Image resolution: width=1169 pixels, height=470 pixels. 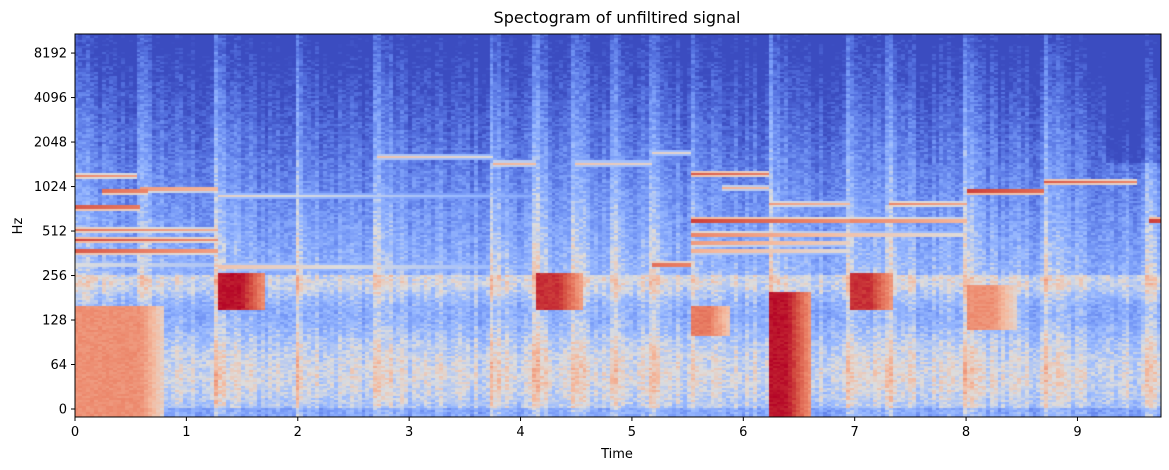 I want to click on x-tick-label: 5, so click(x=632, y=432).